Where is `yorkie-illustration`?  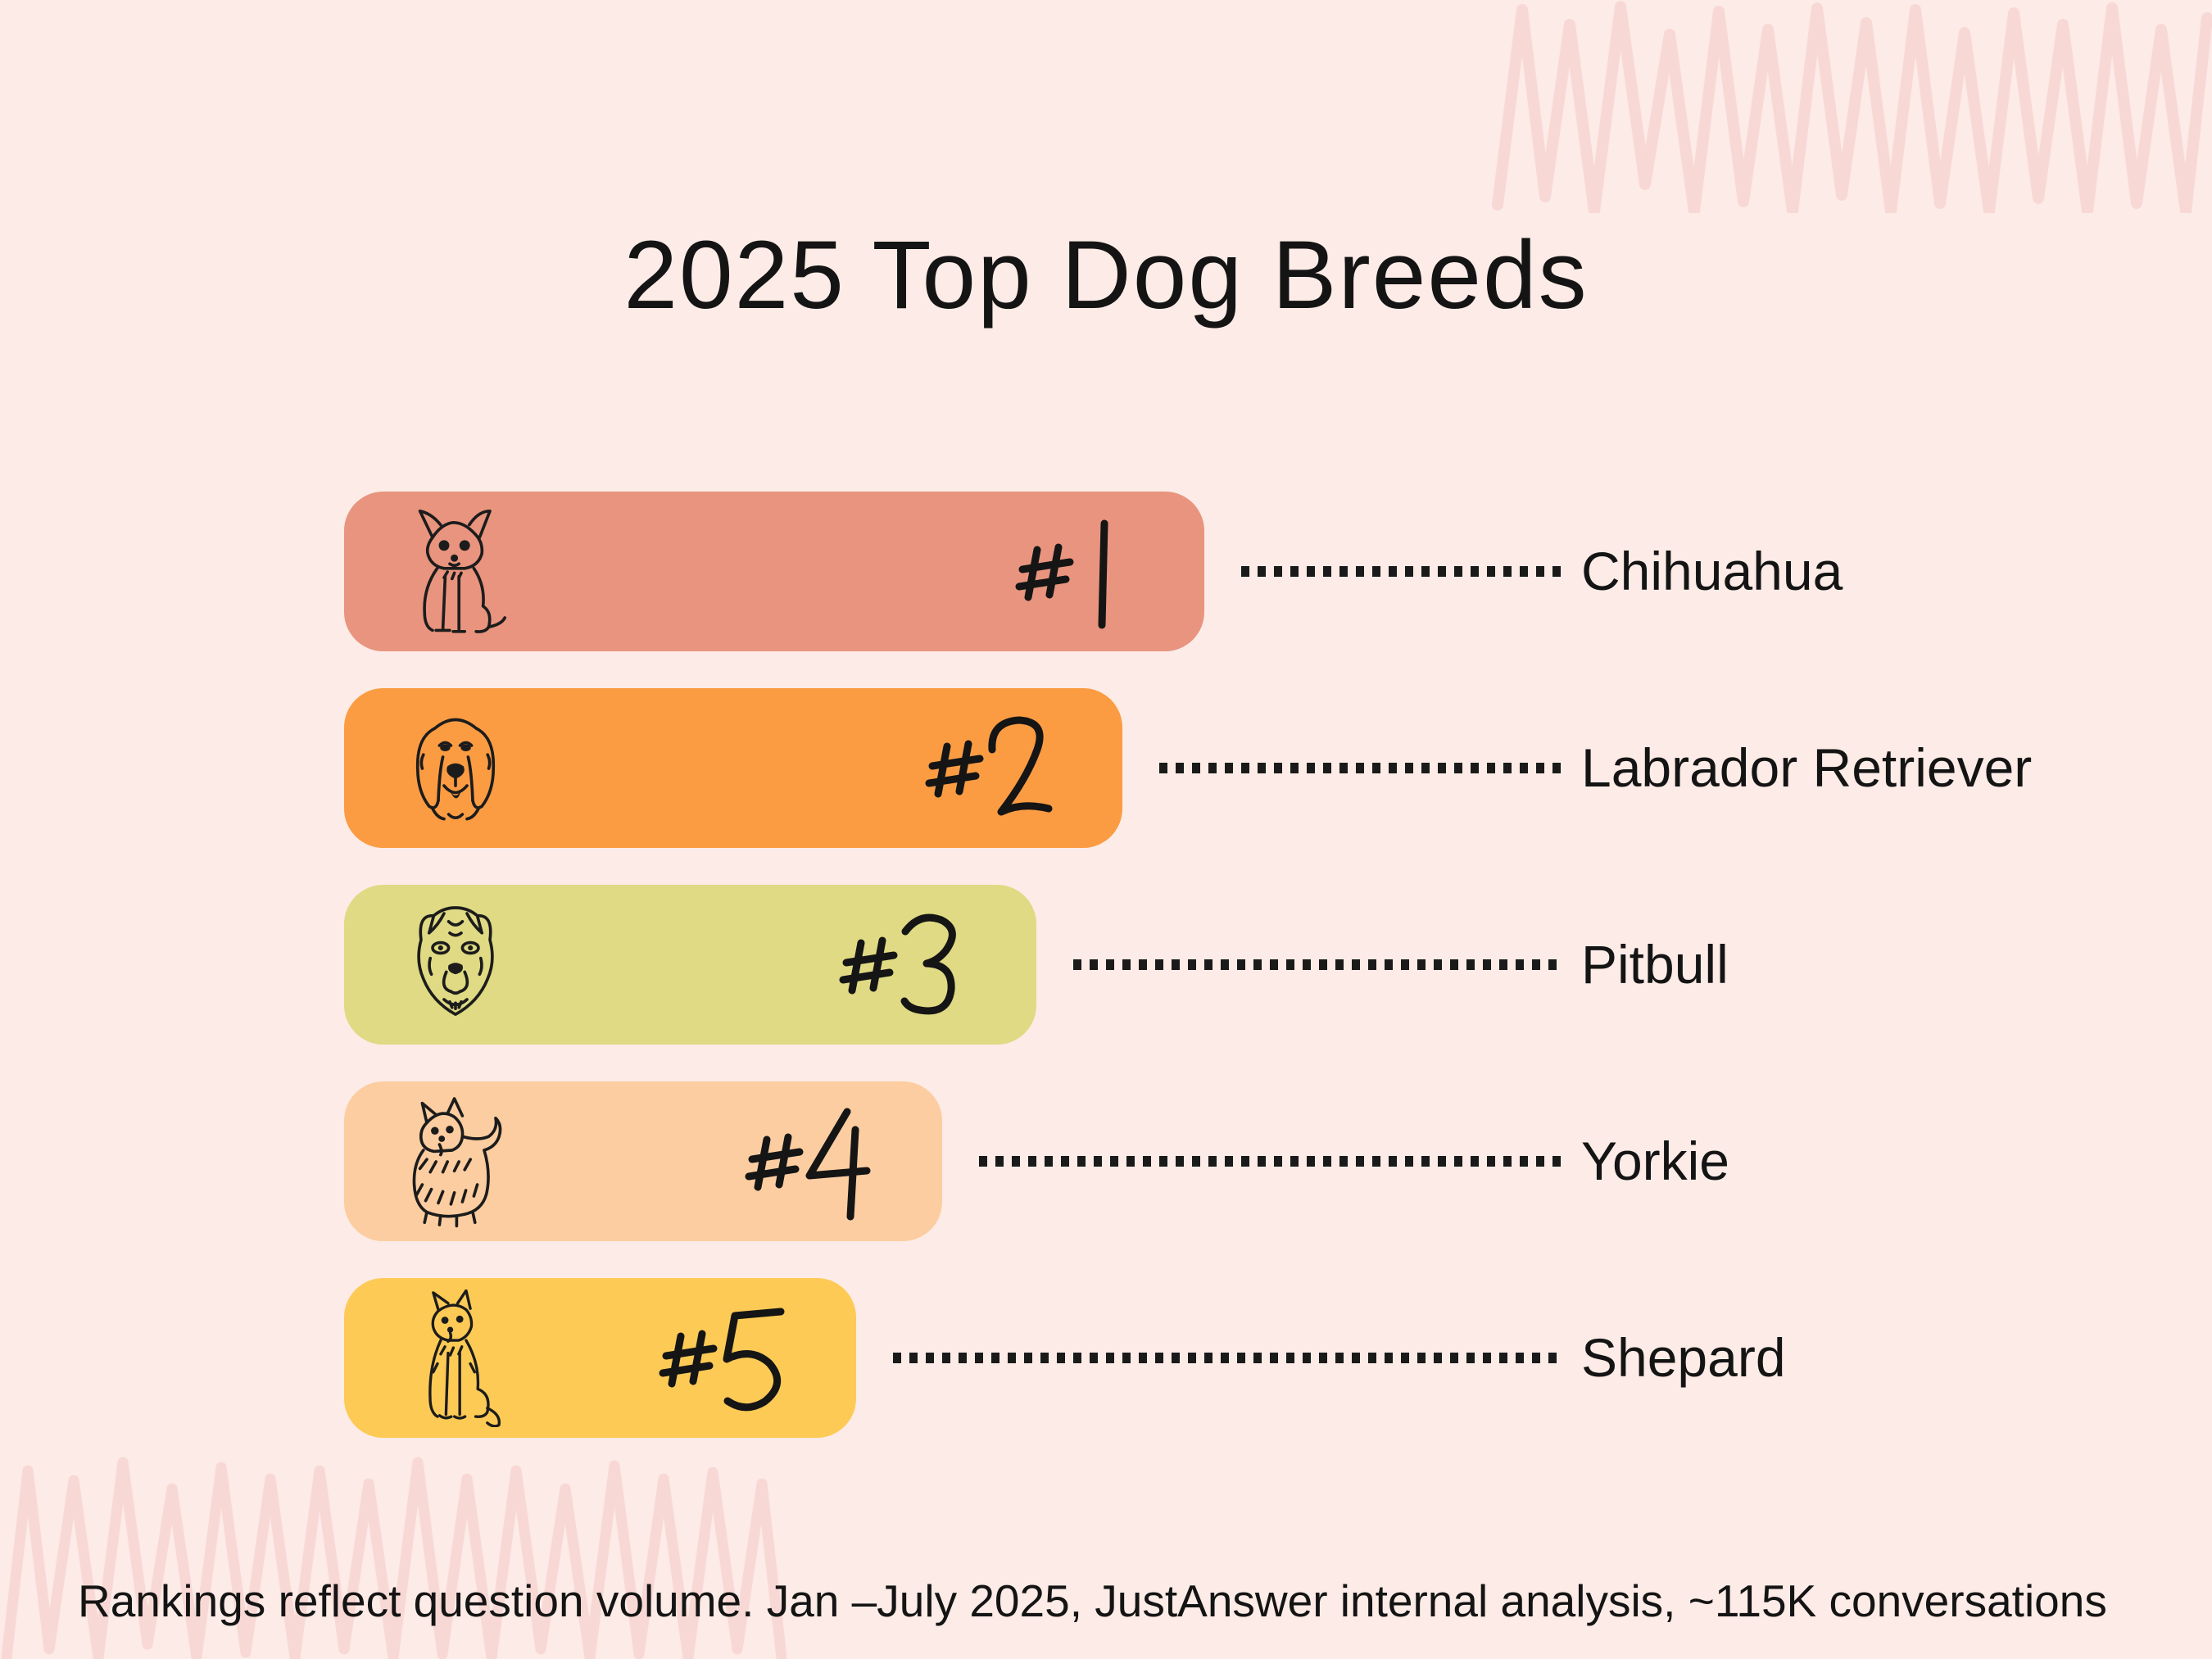
yorkie-illustration is located at coordinates (455, 1162).